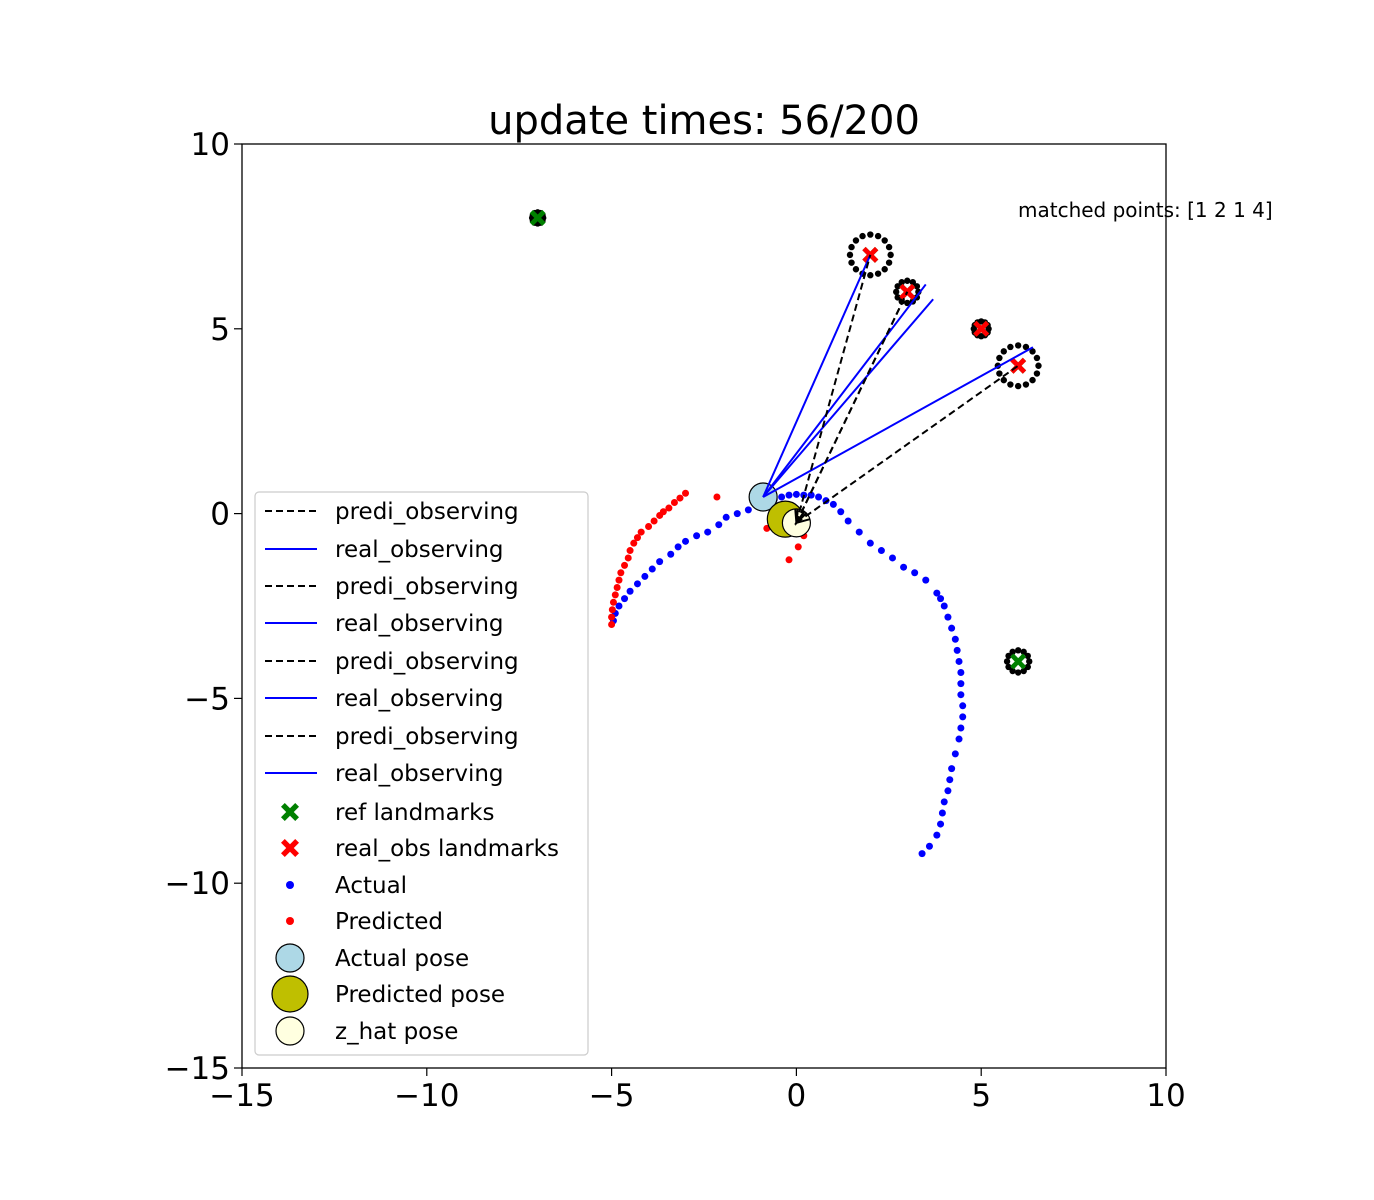 Image resolution: width=1374 pixels, height=1200 pixels. Describe the element at coordinates (537, 217) in the screenshot. I see `ref-landmark-marker-0-shape` at that location.